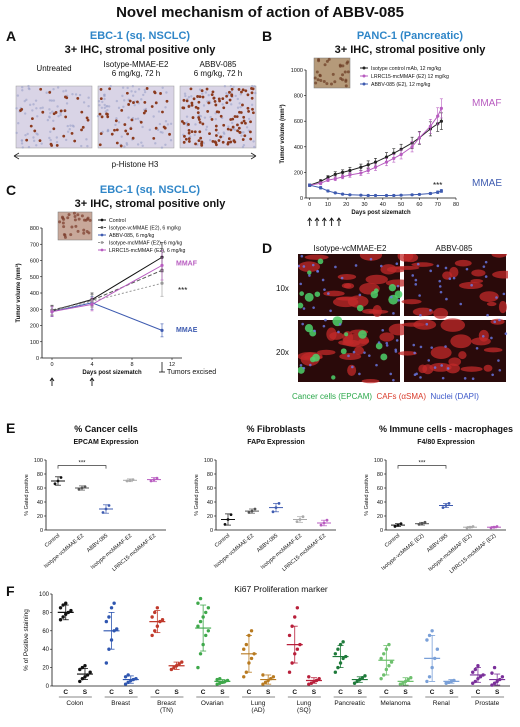  What do you see at coordinates (131, 236) in the screenshot?
I see `legend-label: ABBV-085, 6 mg/kg` at bounding box center [131, 236].